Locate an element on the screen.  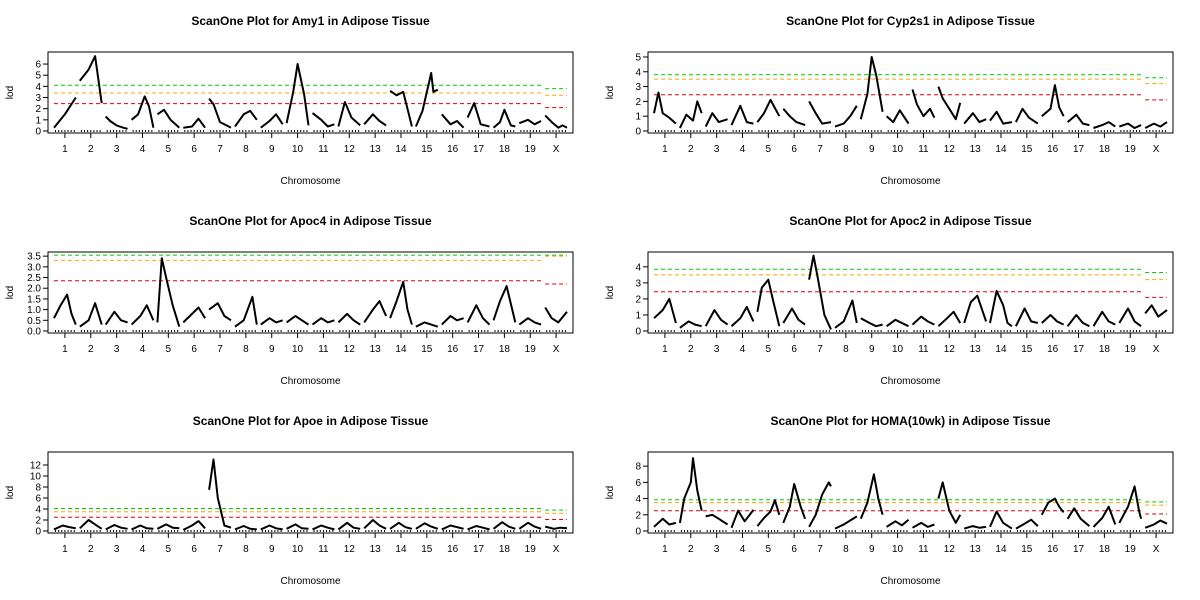
chromosome-label: 19 is located at coordinates (1131, 549).